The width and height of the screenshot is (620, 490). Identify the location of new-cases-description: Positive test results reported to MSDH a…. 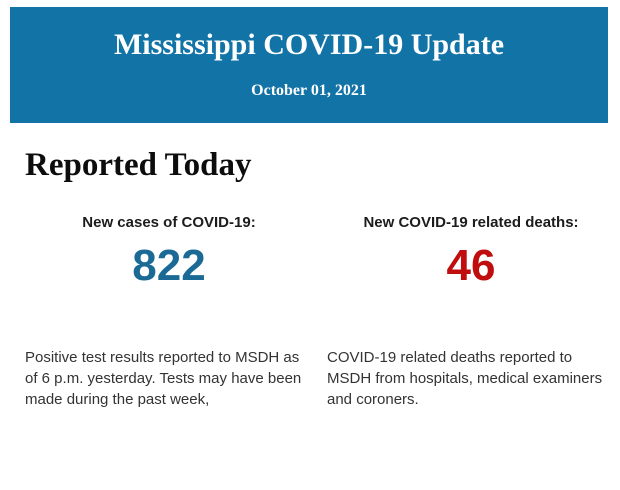
(163, 378).